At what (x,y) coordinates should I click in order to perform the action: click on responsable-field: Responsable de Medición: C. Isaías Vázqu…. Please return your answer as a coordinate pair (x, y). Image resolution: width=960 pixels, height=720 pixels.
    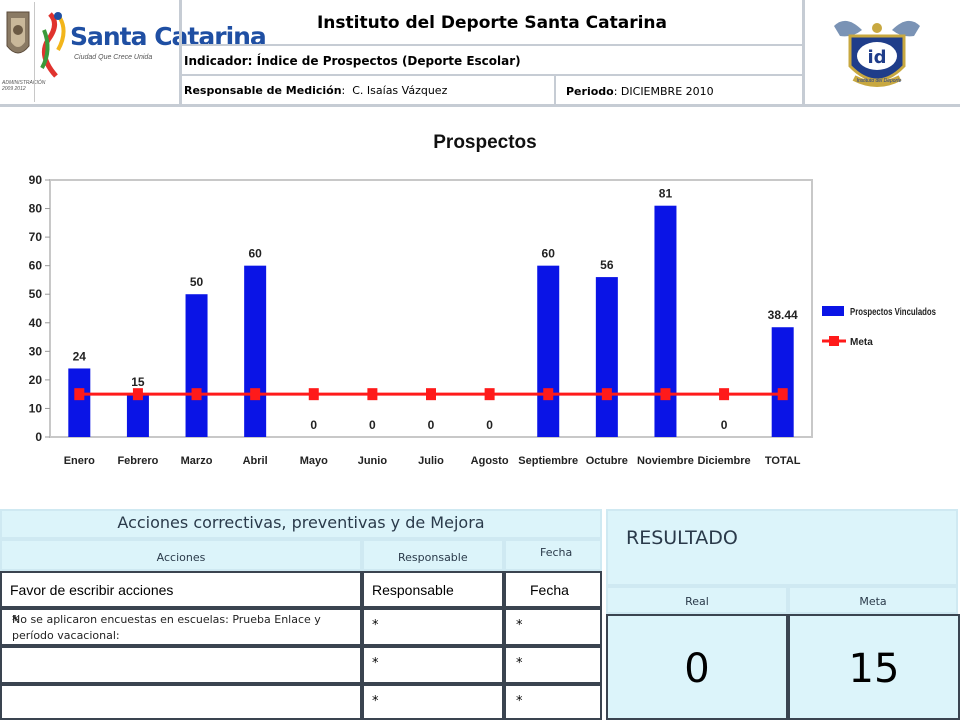
    Looking at the image, I should click on (315, 90).